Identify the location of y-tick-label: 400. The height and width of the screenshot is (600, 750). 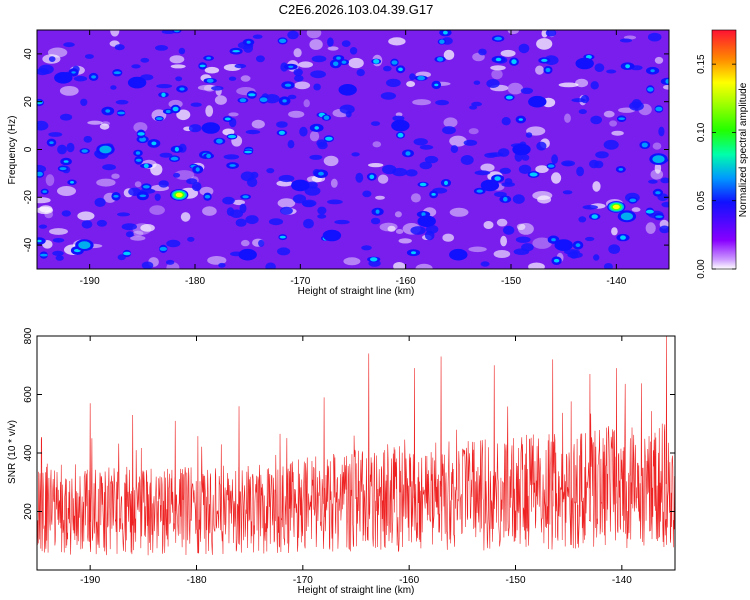
(28, 452).